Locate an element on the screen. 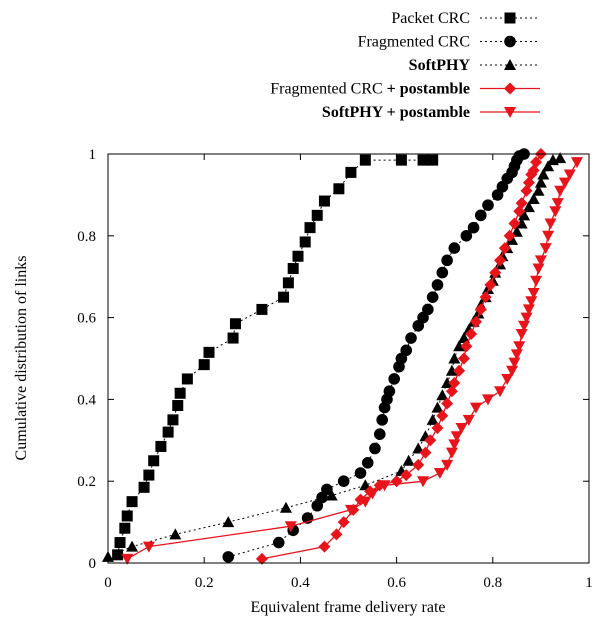  legend-label-part: Packet CRC is located at coordinates (430, 18).